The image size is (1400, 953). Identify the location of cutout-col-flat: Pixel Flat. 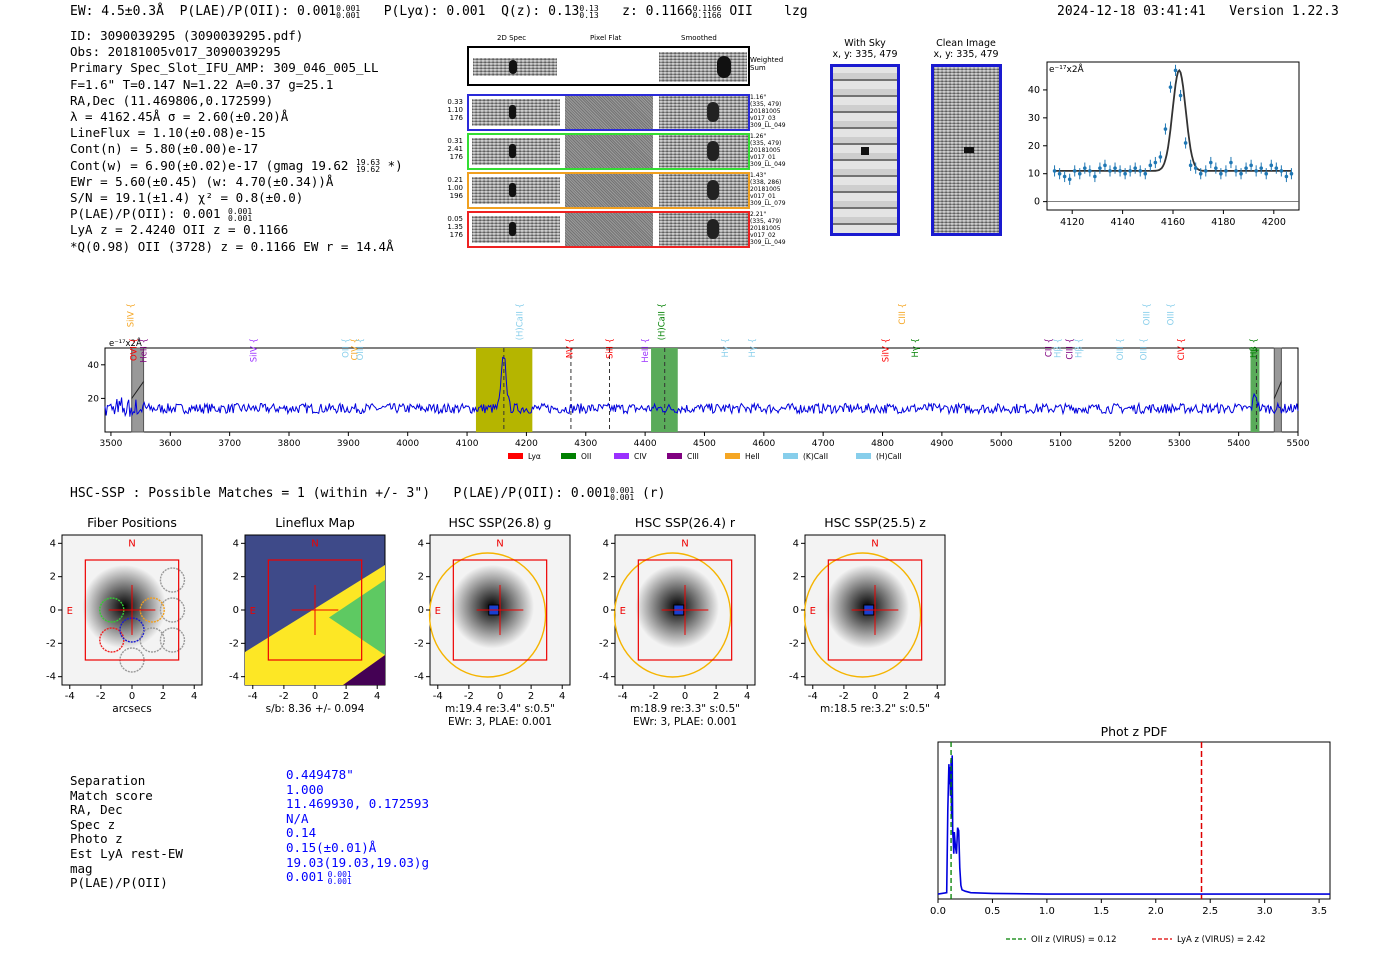
(606, 38).